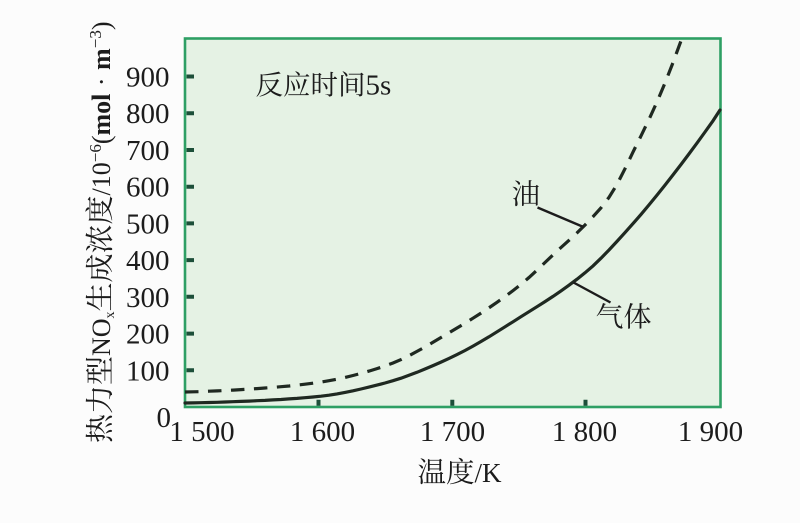 The height and width of the screenshot is (523, 800). I want to click on svg-text: 1 800, so click(584, 432).